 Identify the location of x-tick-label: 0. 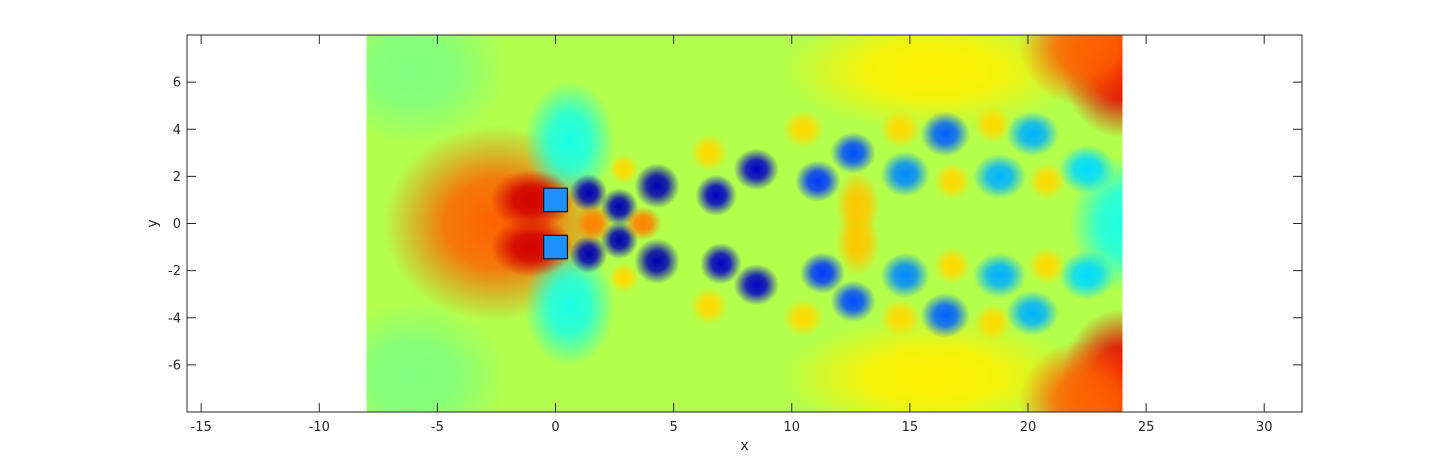
(555, 427).